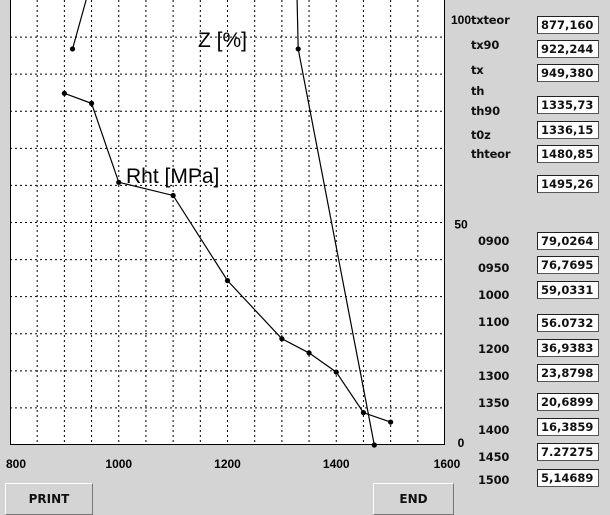  What do you see at coordinates (568, 427) in the screenshot?
I see `strength-field-1400: 16,3859` at bounding box center [568, 427].